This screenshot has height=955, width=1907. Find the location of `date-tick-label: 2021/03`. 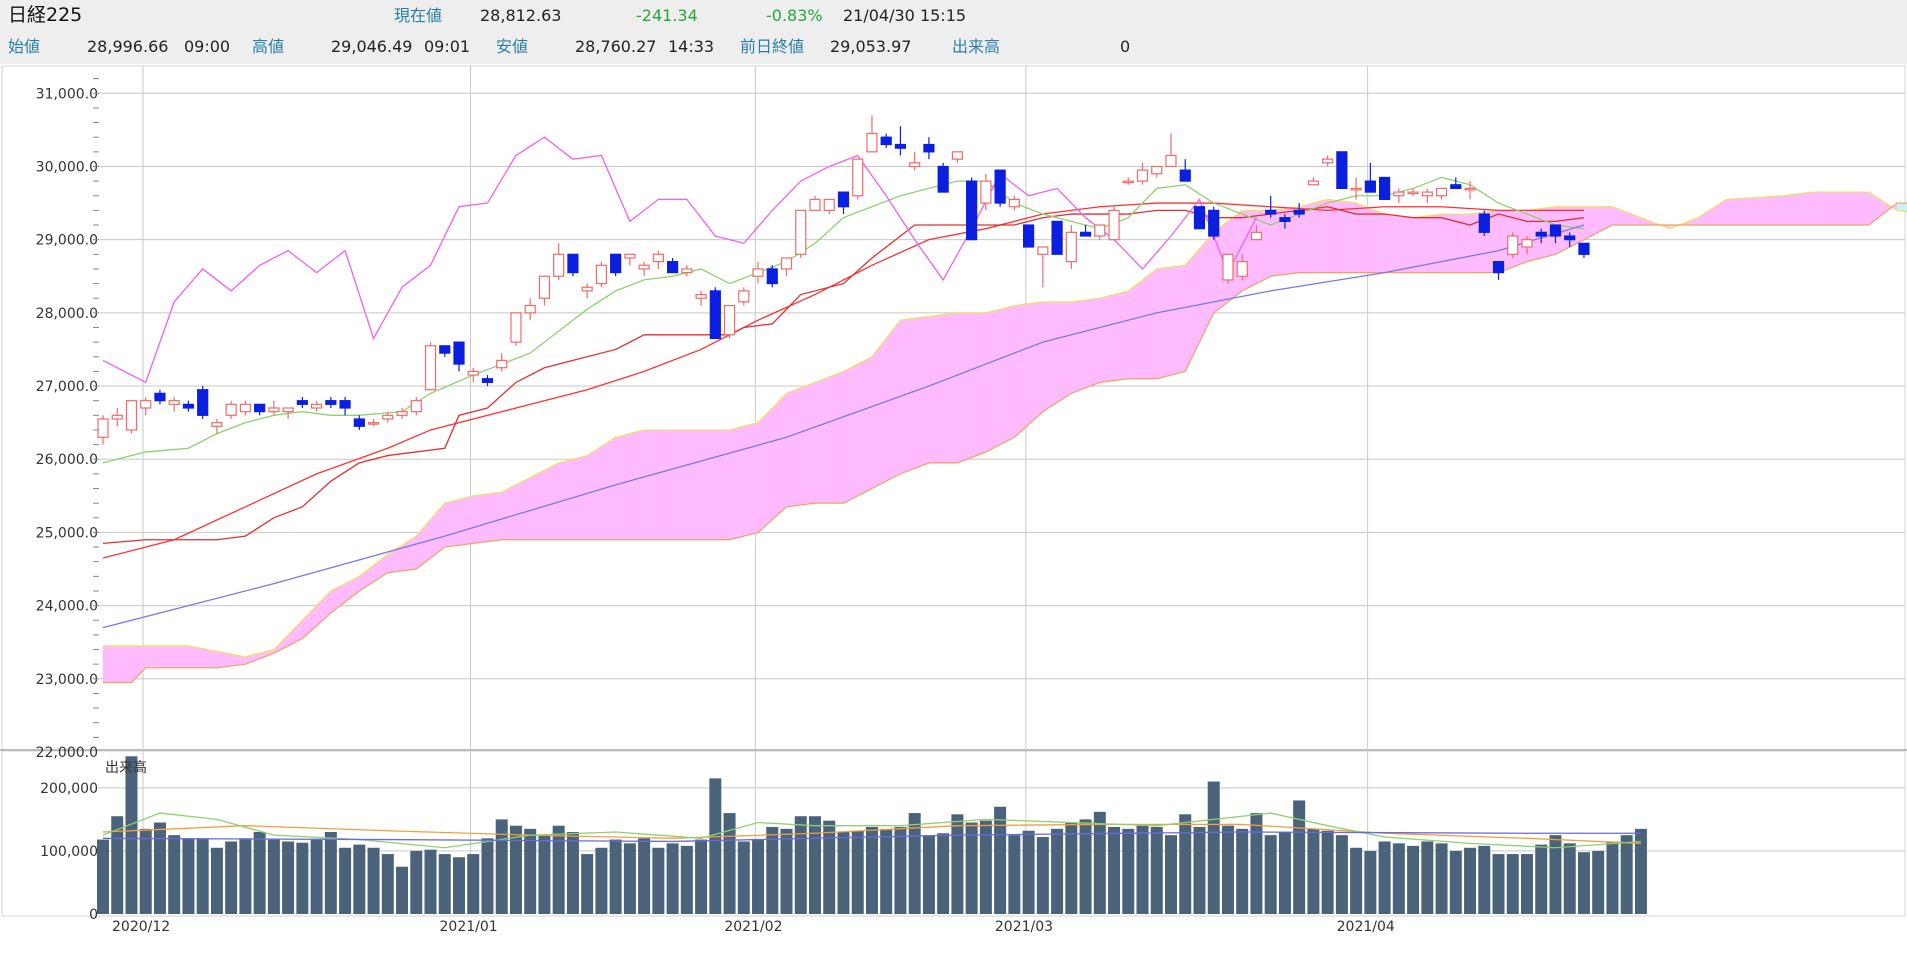

date-tick-label: 2021/03 is located at coordinates (1024, 927).